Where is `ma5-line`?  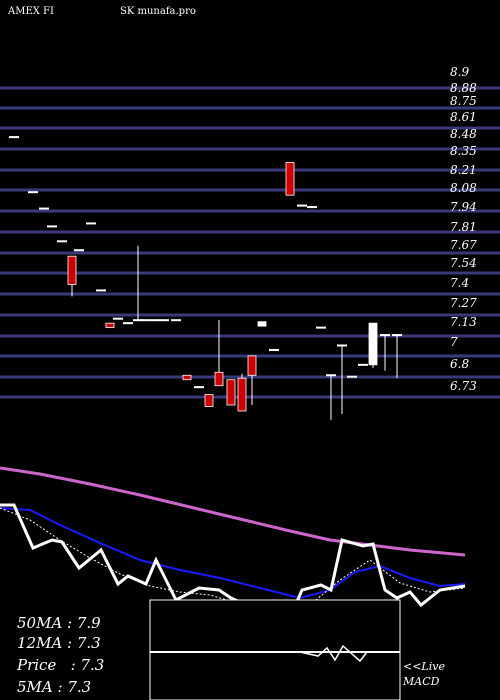
ma5-line is located at coordinates (233, 559).